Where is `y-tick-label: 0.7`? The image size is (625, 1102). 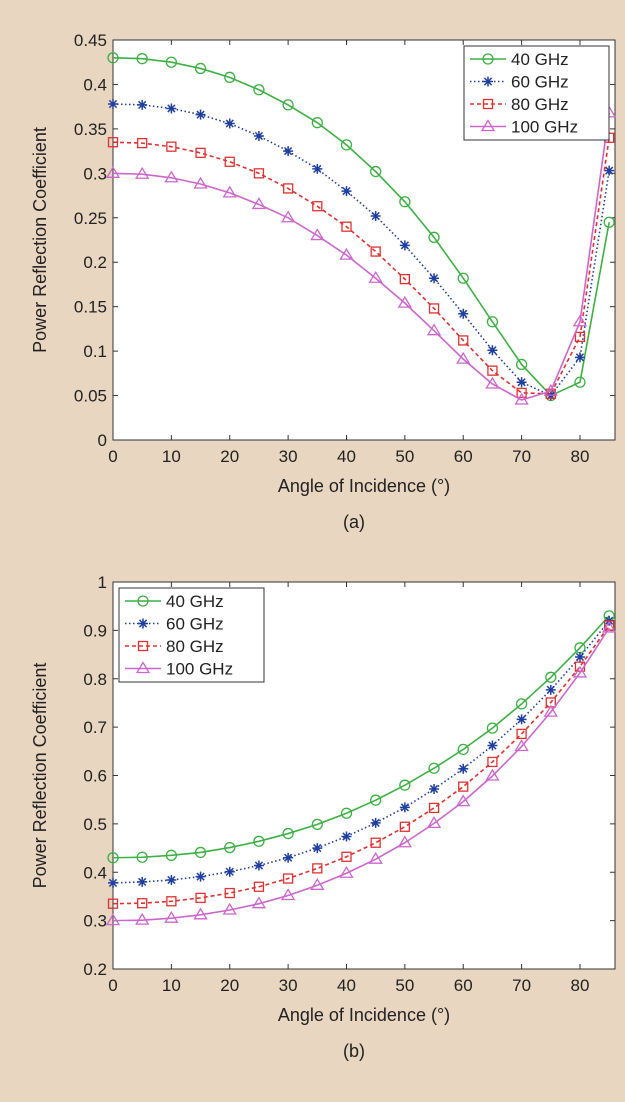 y-tick-label: 0.7 is located at coordinates (95, 727).